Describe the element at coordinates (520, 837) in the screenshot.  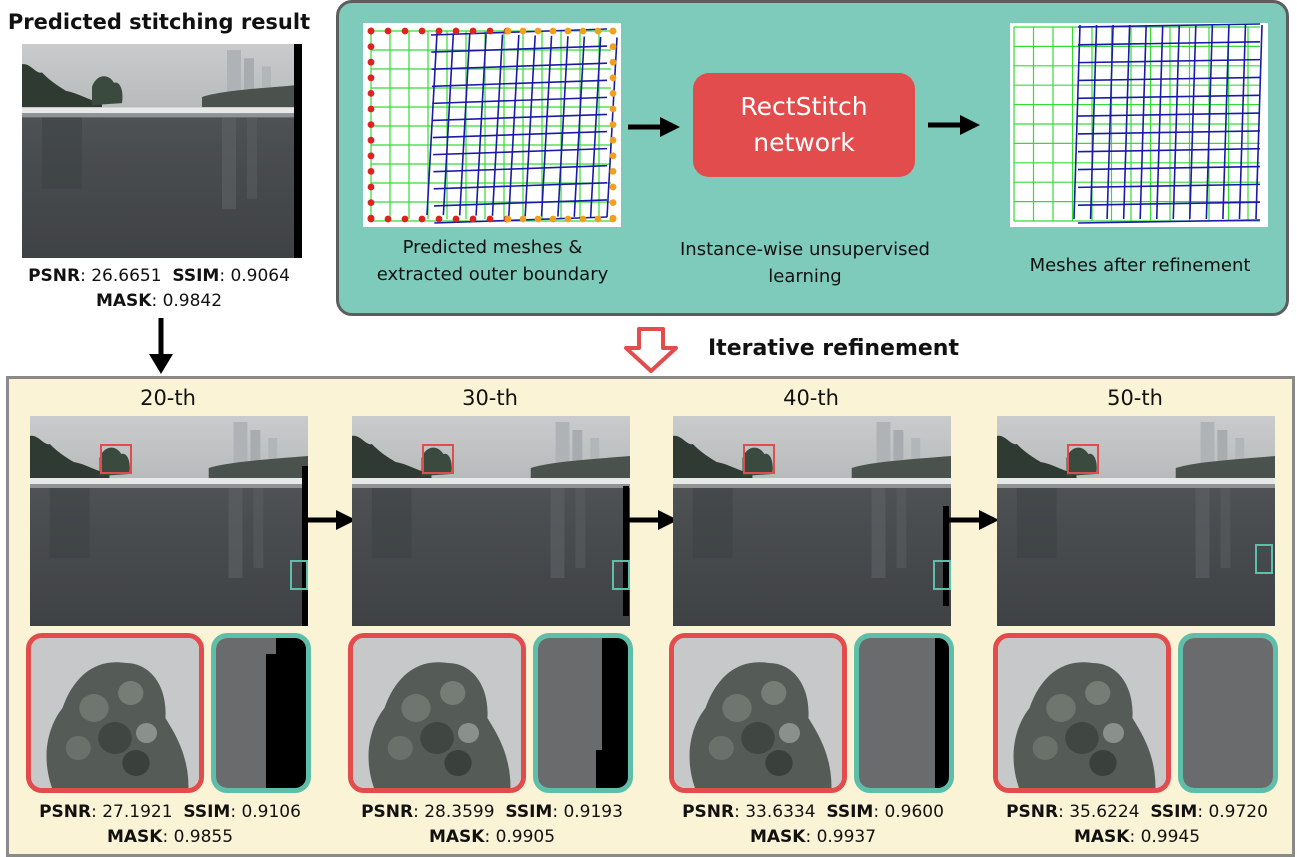
I see `mask-value: : 0.9905` at that location.